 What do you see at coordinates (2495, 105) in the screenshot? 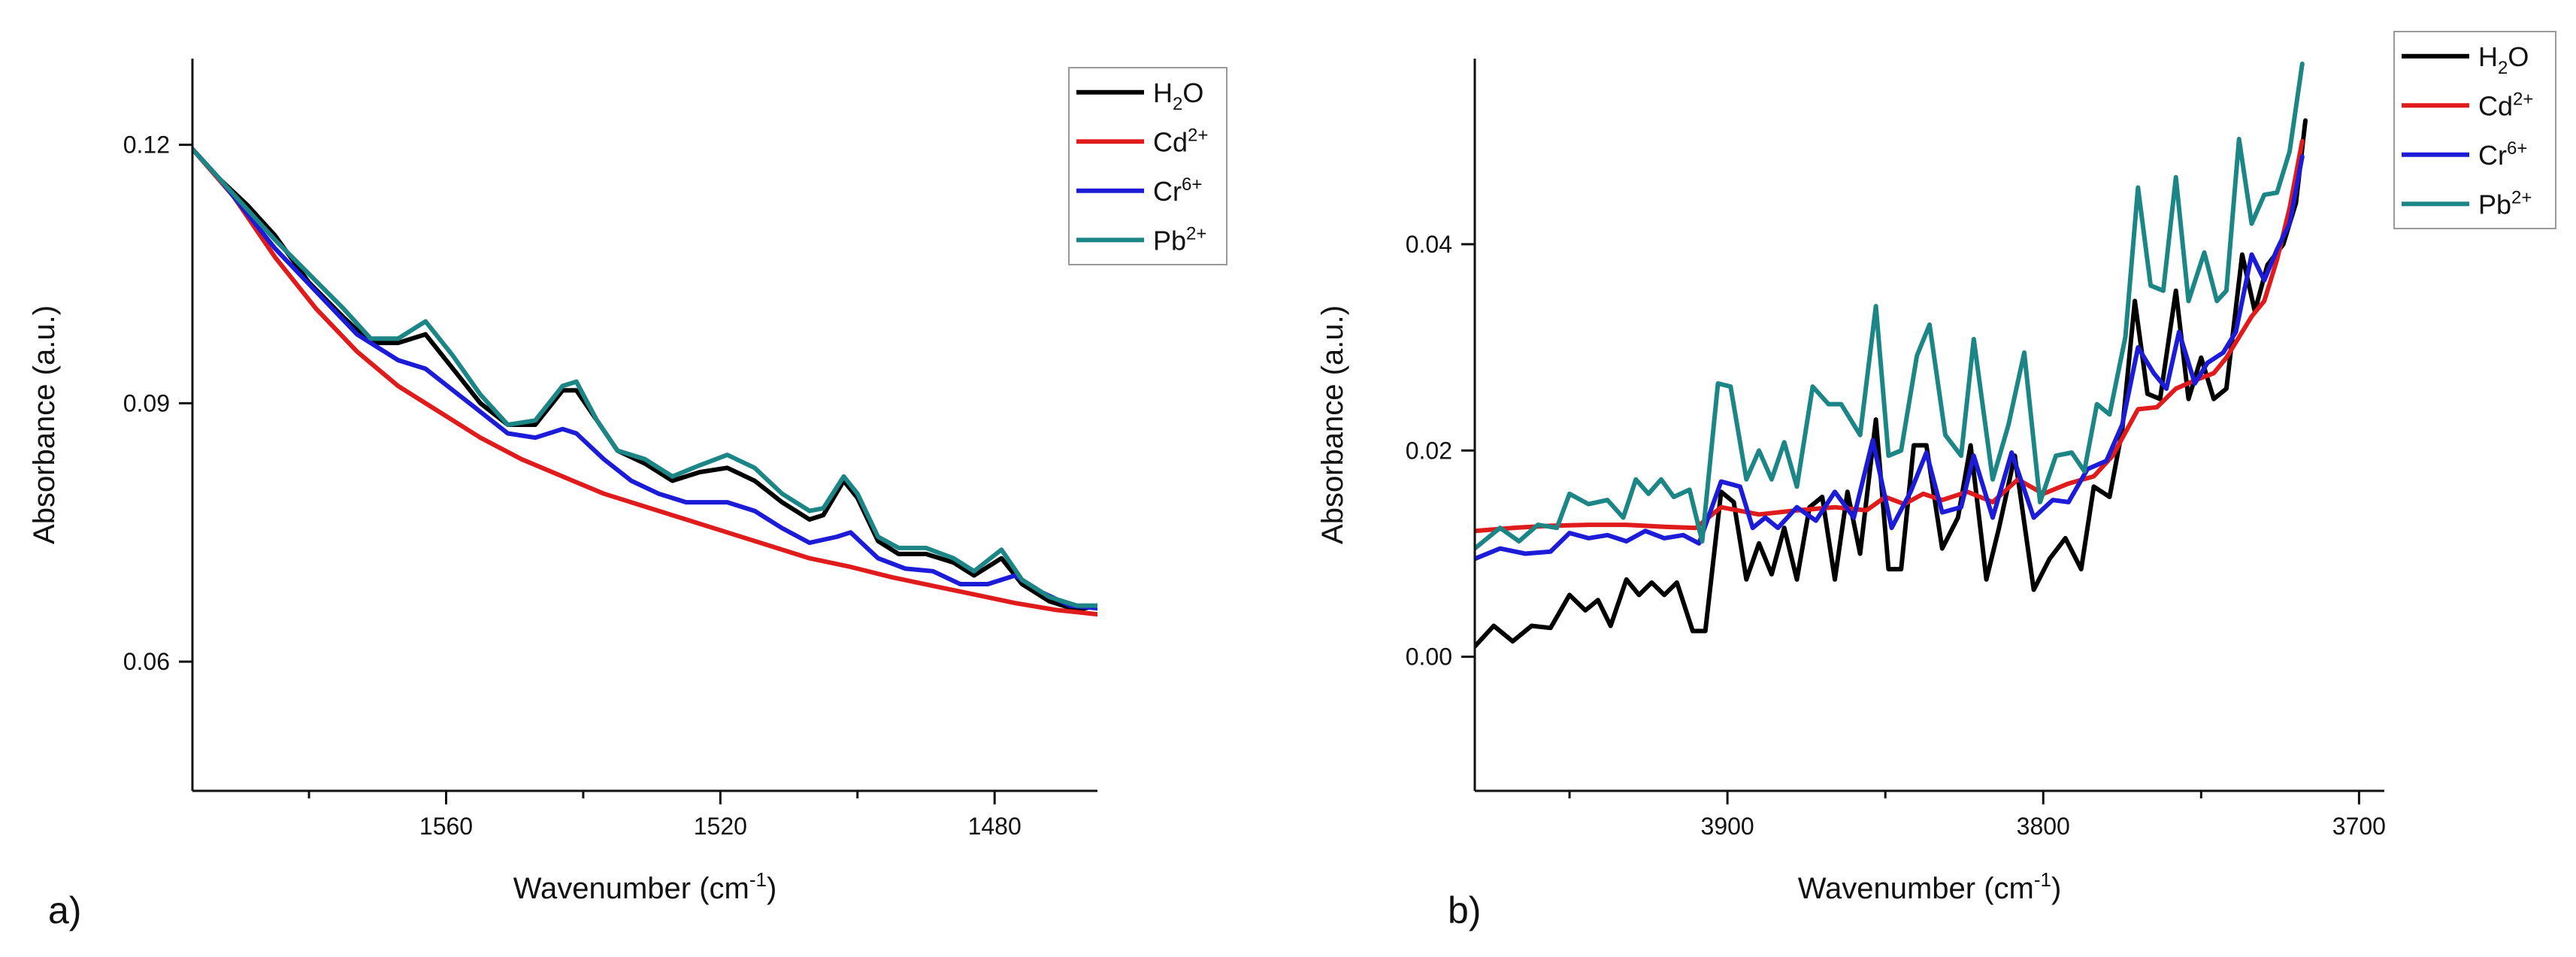
I see `panel-b-legend-label-base-1: Cd` at bounding box center [2495, 105].